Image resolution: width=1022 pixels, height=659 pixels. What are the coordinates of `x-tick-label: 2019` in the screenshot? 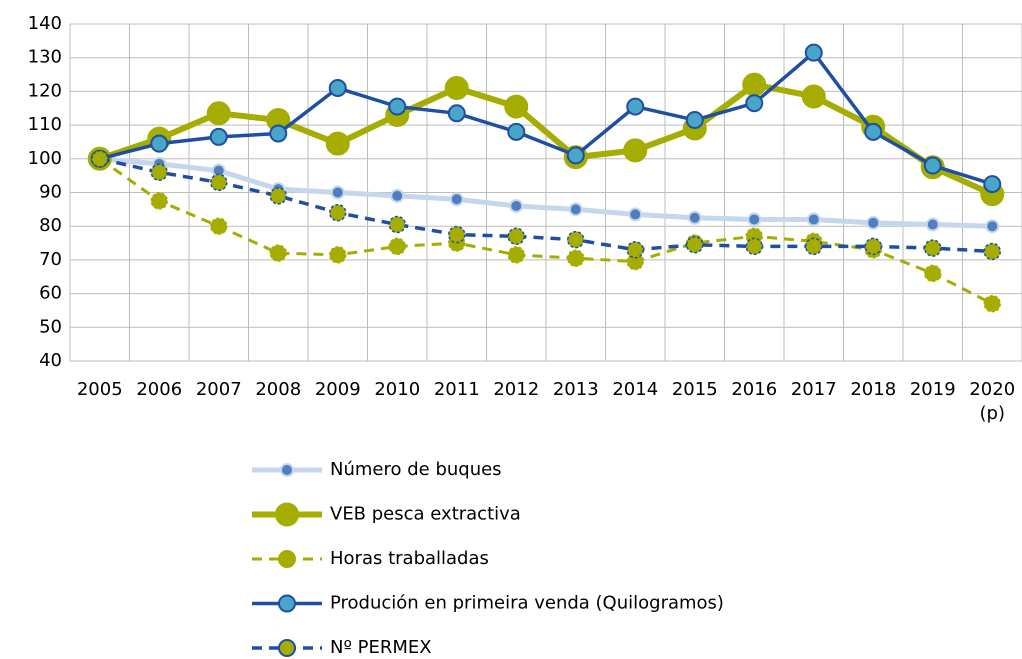 It's located at (932, 389).